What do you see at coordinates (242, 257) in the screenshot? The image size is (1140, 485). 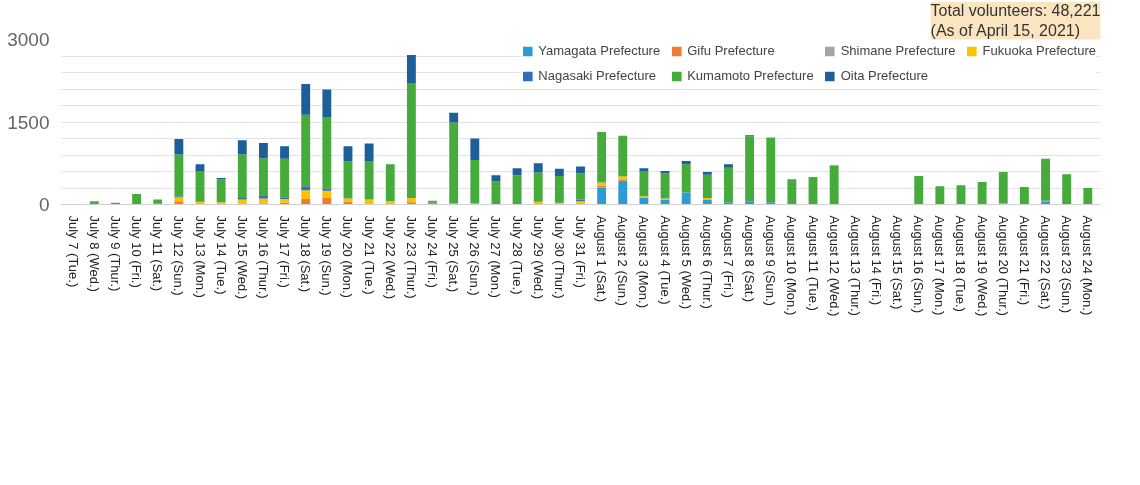 I see `x-tick-label: July 15 (Wed.)` at bounding box center [242, 257].